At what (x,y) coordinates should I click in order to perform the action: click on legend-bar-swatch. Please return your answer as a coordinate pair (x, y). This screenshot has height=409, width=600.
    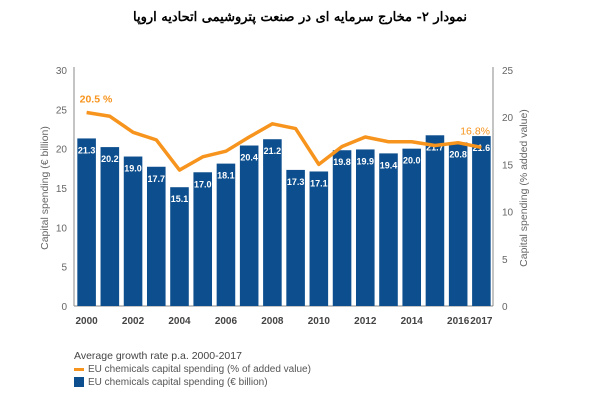
    Looking at the image, I should click on (79, 382).